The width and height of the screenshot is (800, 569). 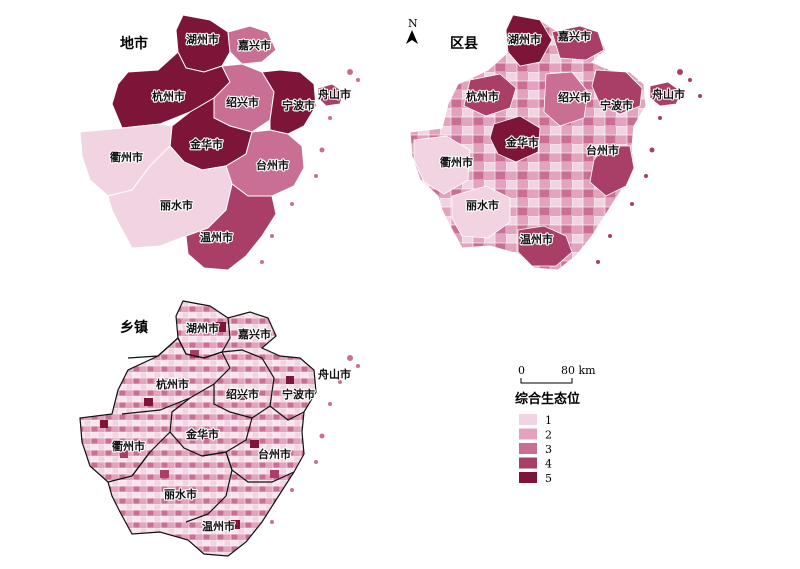 I want to click on county-cluster-hangzhou, so click(x=490, y=95).